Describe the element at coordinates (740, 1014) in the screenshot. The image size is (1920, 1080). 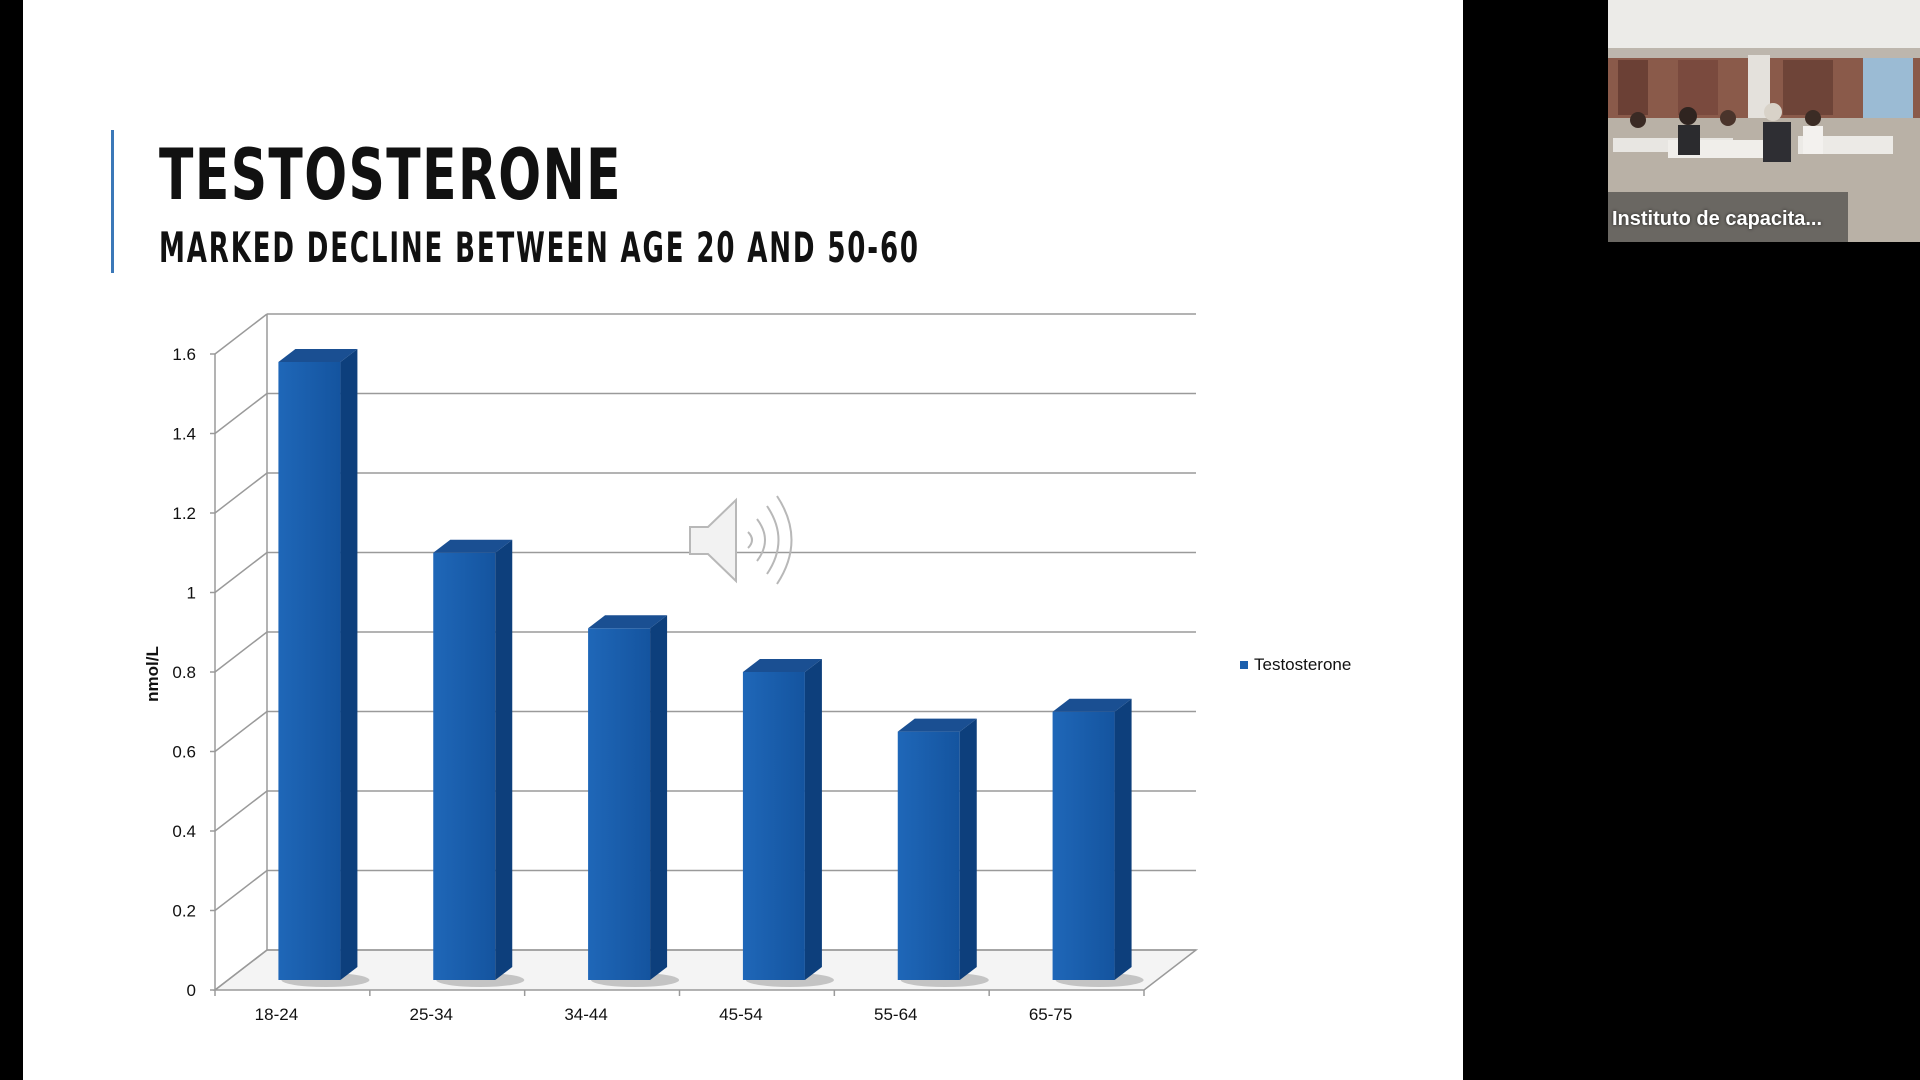
I see `x-tick-label: 45-54` at that location.